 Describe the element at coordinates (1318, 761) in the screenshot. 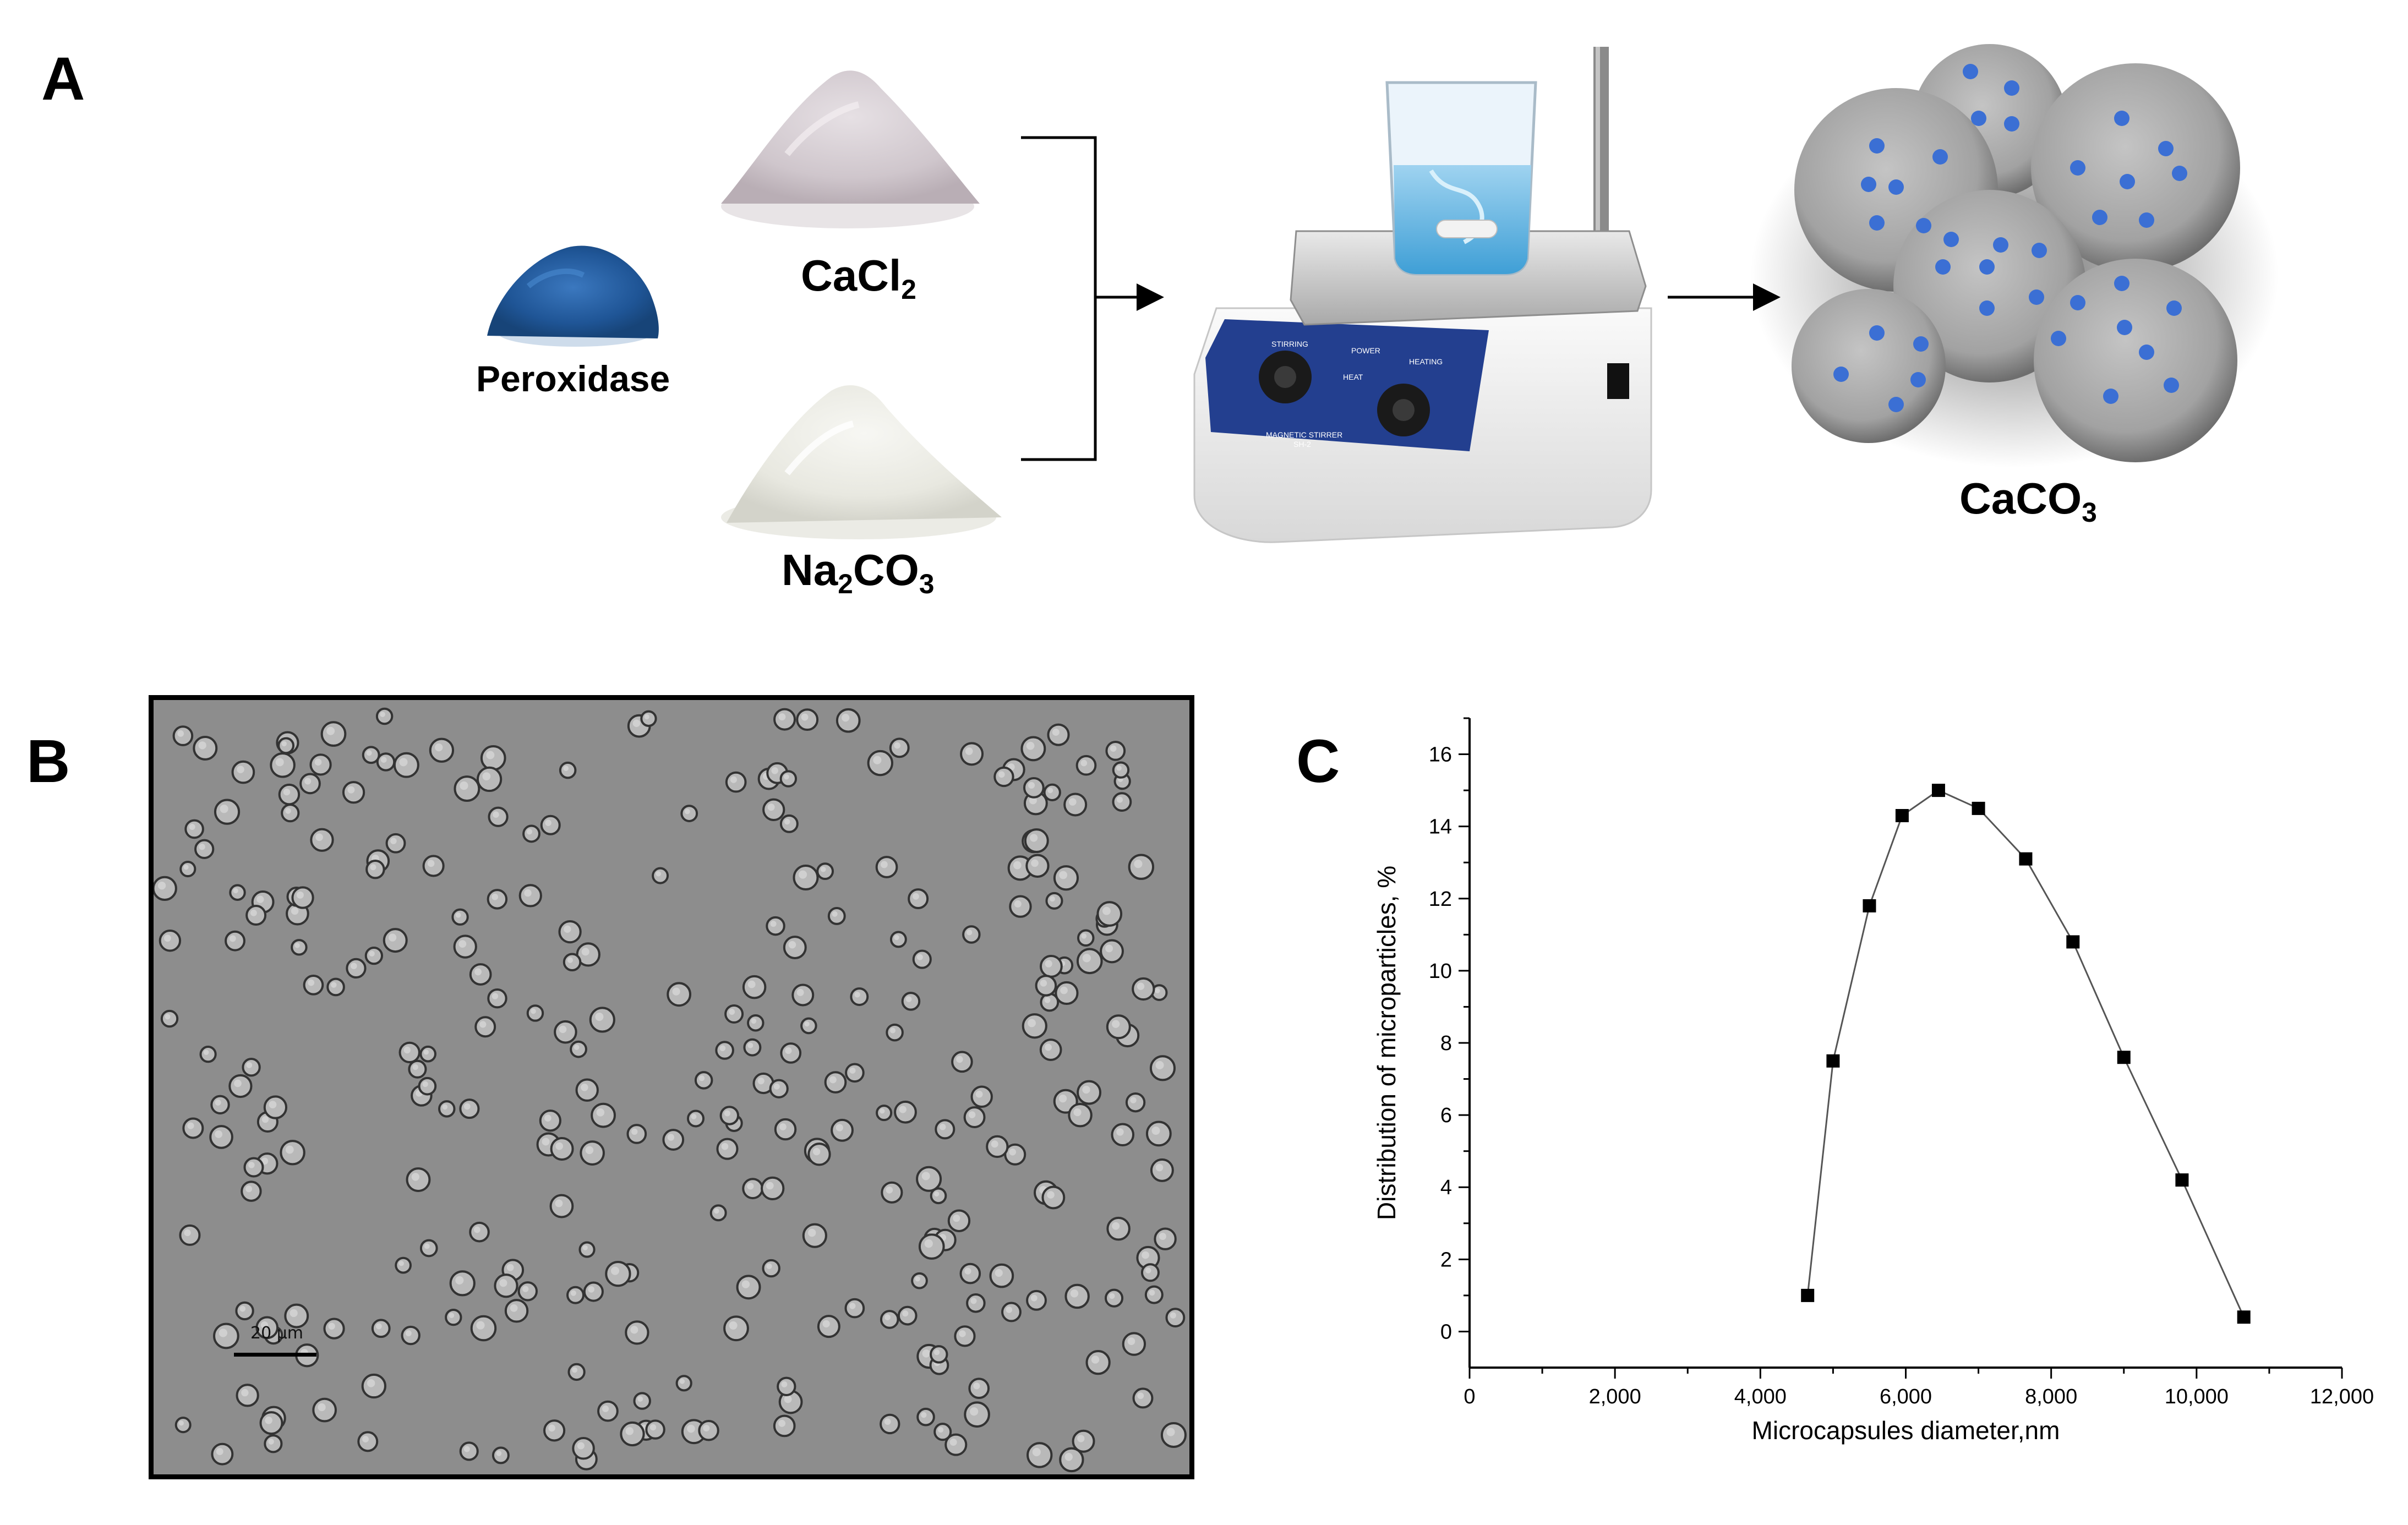

I see `panel-c-label: C` at that location.